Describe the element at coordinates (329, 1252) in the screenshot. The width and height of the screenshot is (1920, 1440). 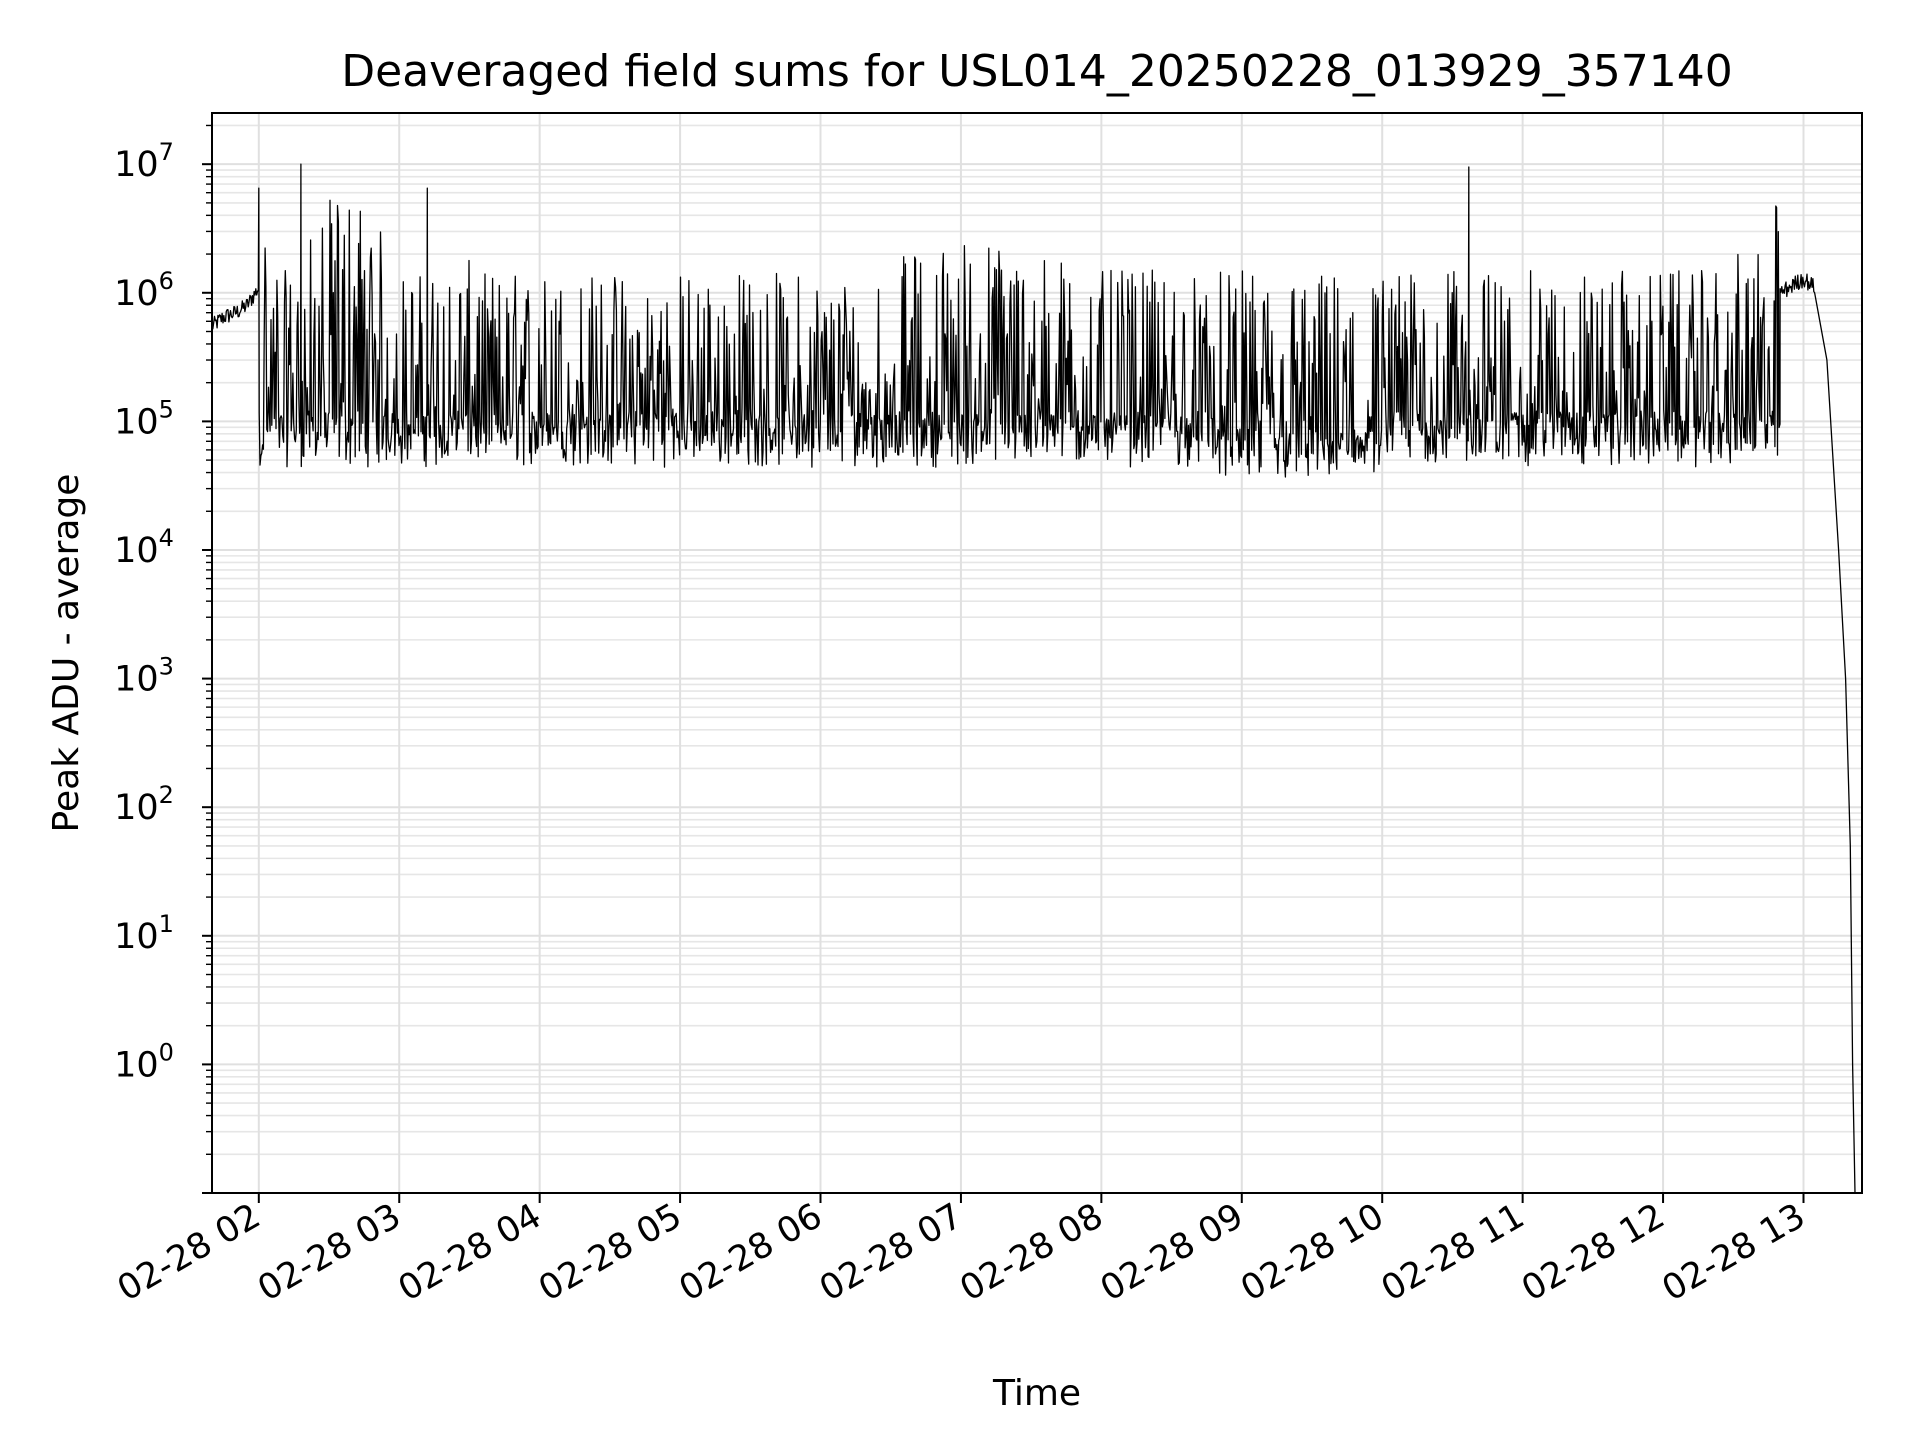
I see `x-tick-label: 02-28 03` at that location.